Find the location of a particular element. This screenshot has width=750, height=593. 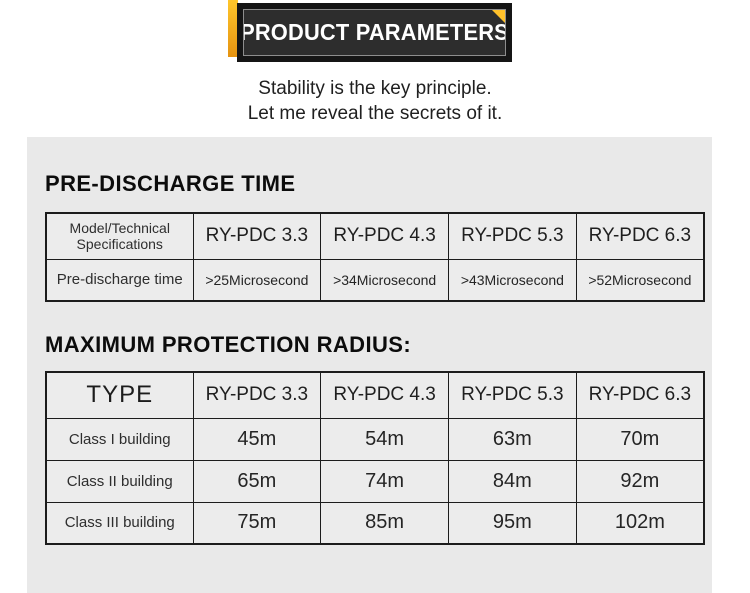

table-cell: 63m is located at coordinates (512, 439).